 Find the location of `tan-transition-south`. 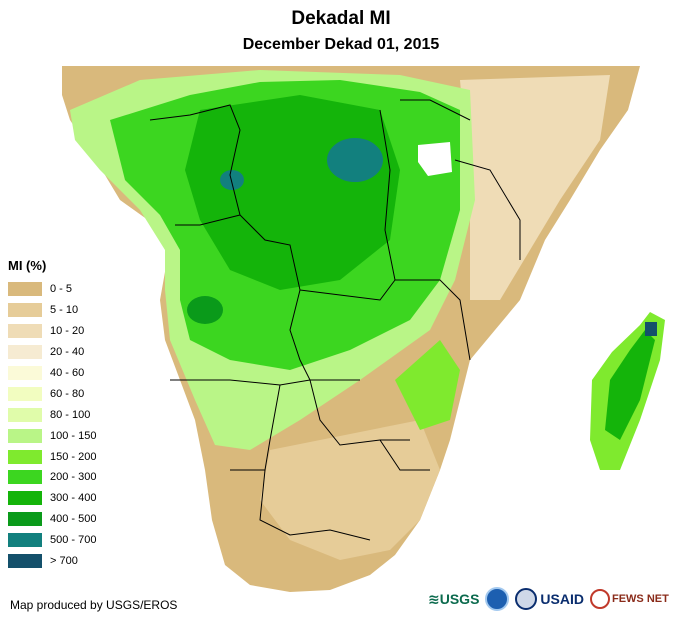

tan-transition-south is located at coordinates (350, 490).